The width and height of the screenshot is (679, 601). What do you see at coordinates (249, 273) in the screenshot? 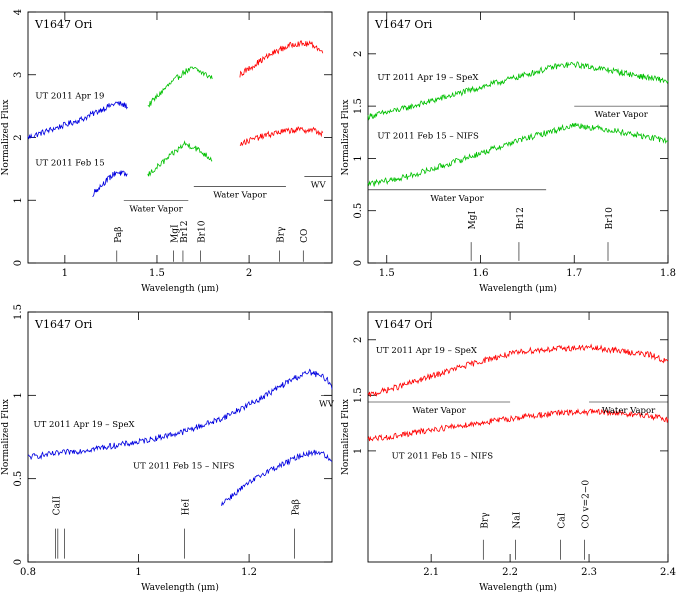
I see `x-tick-label: 2` at bounding box center [249, 273].